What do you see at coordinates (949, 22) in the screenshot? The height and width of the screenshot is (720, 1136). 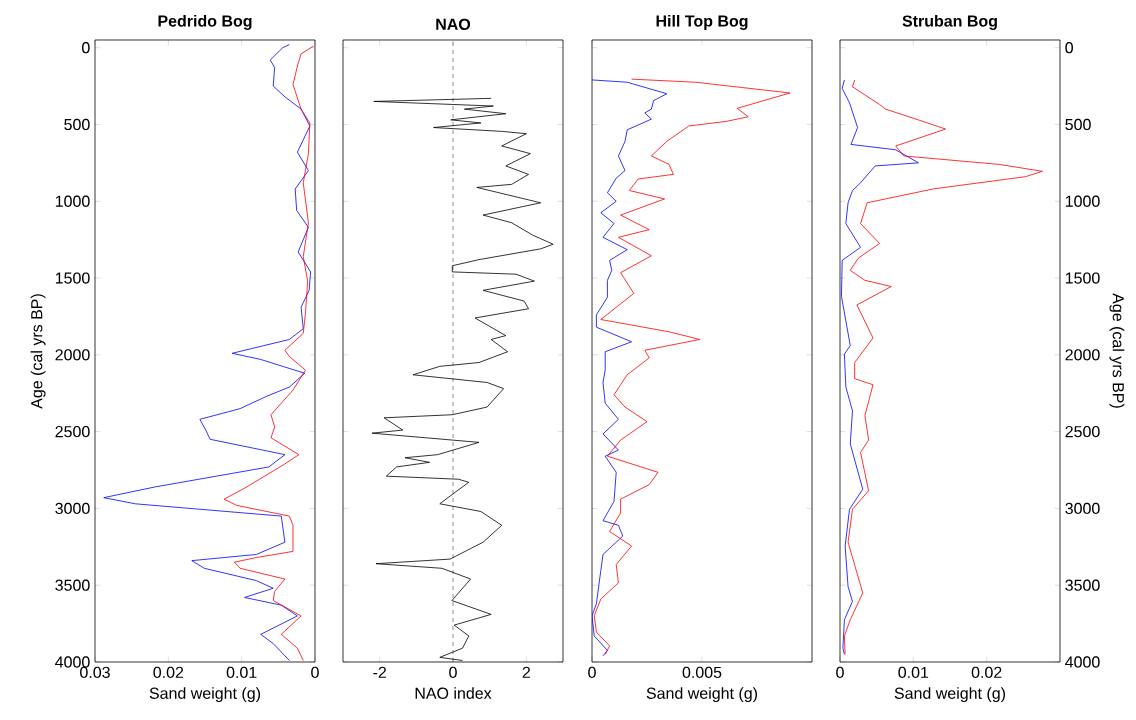 I see `chart-title: Struban Bog` at bounding box center [949, 22].